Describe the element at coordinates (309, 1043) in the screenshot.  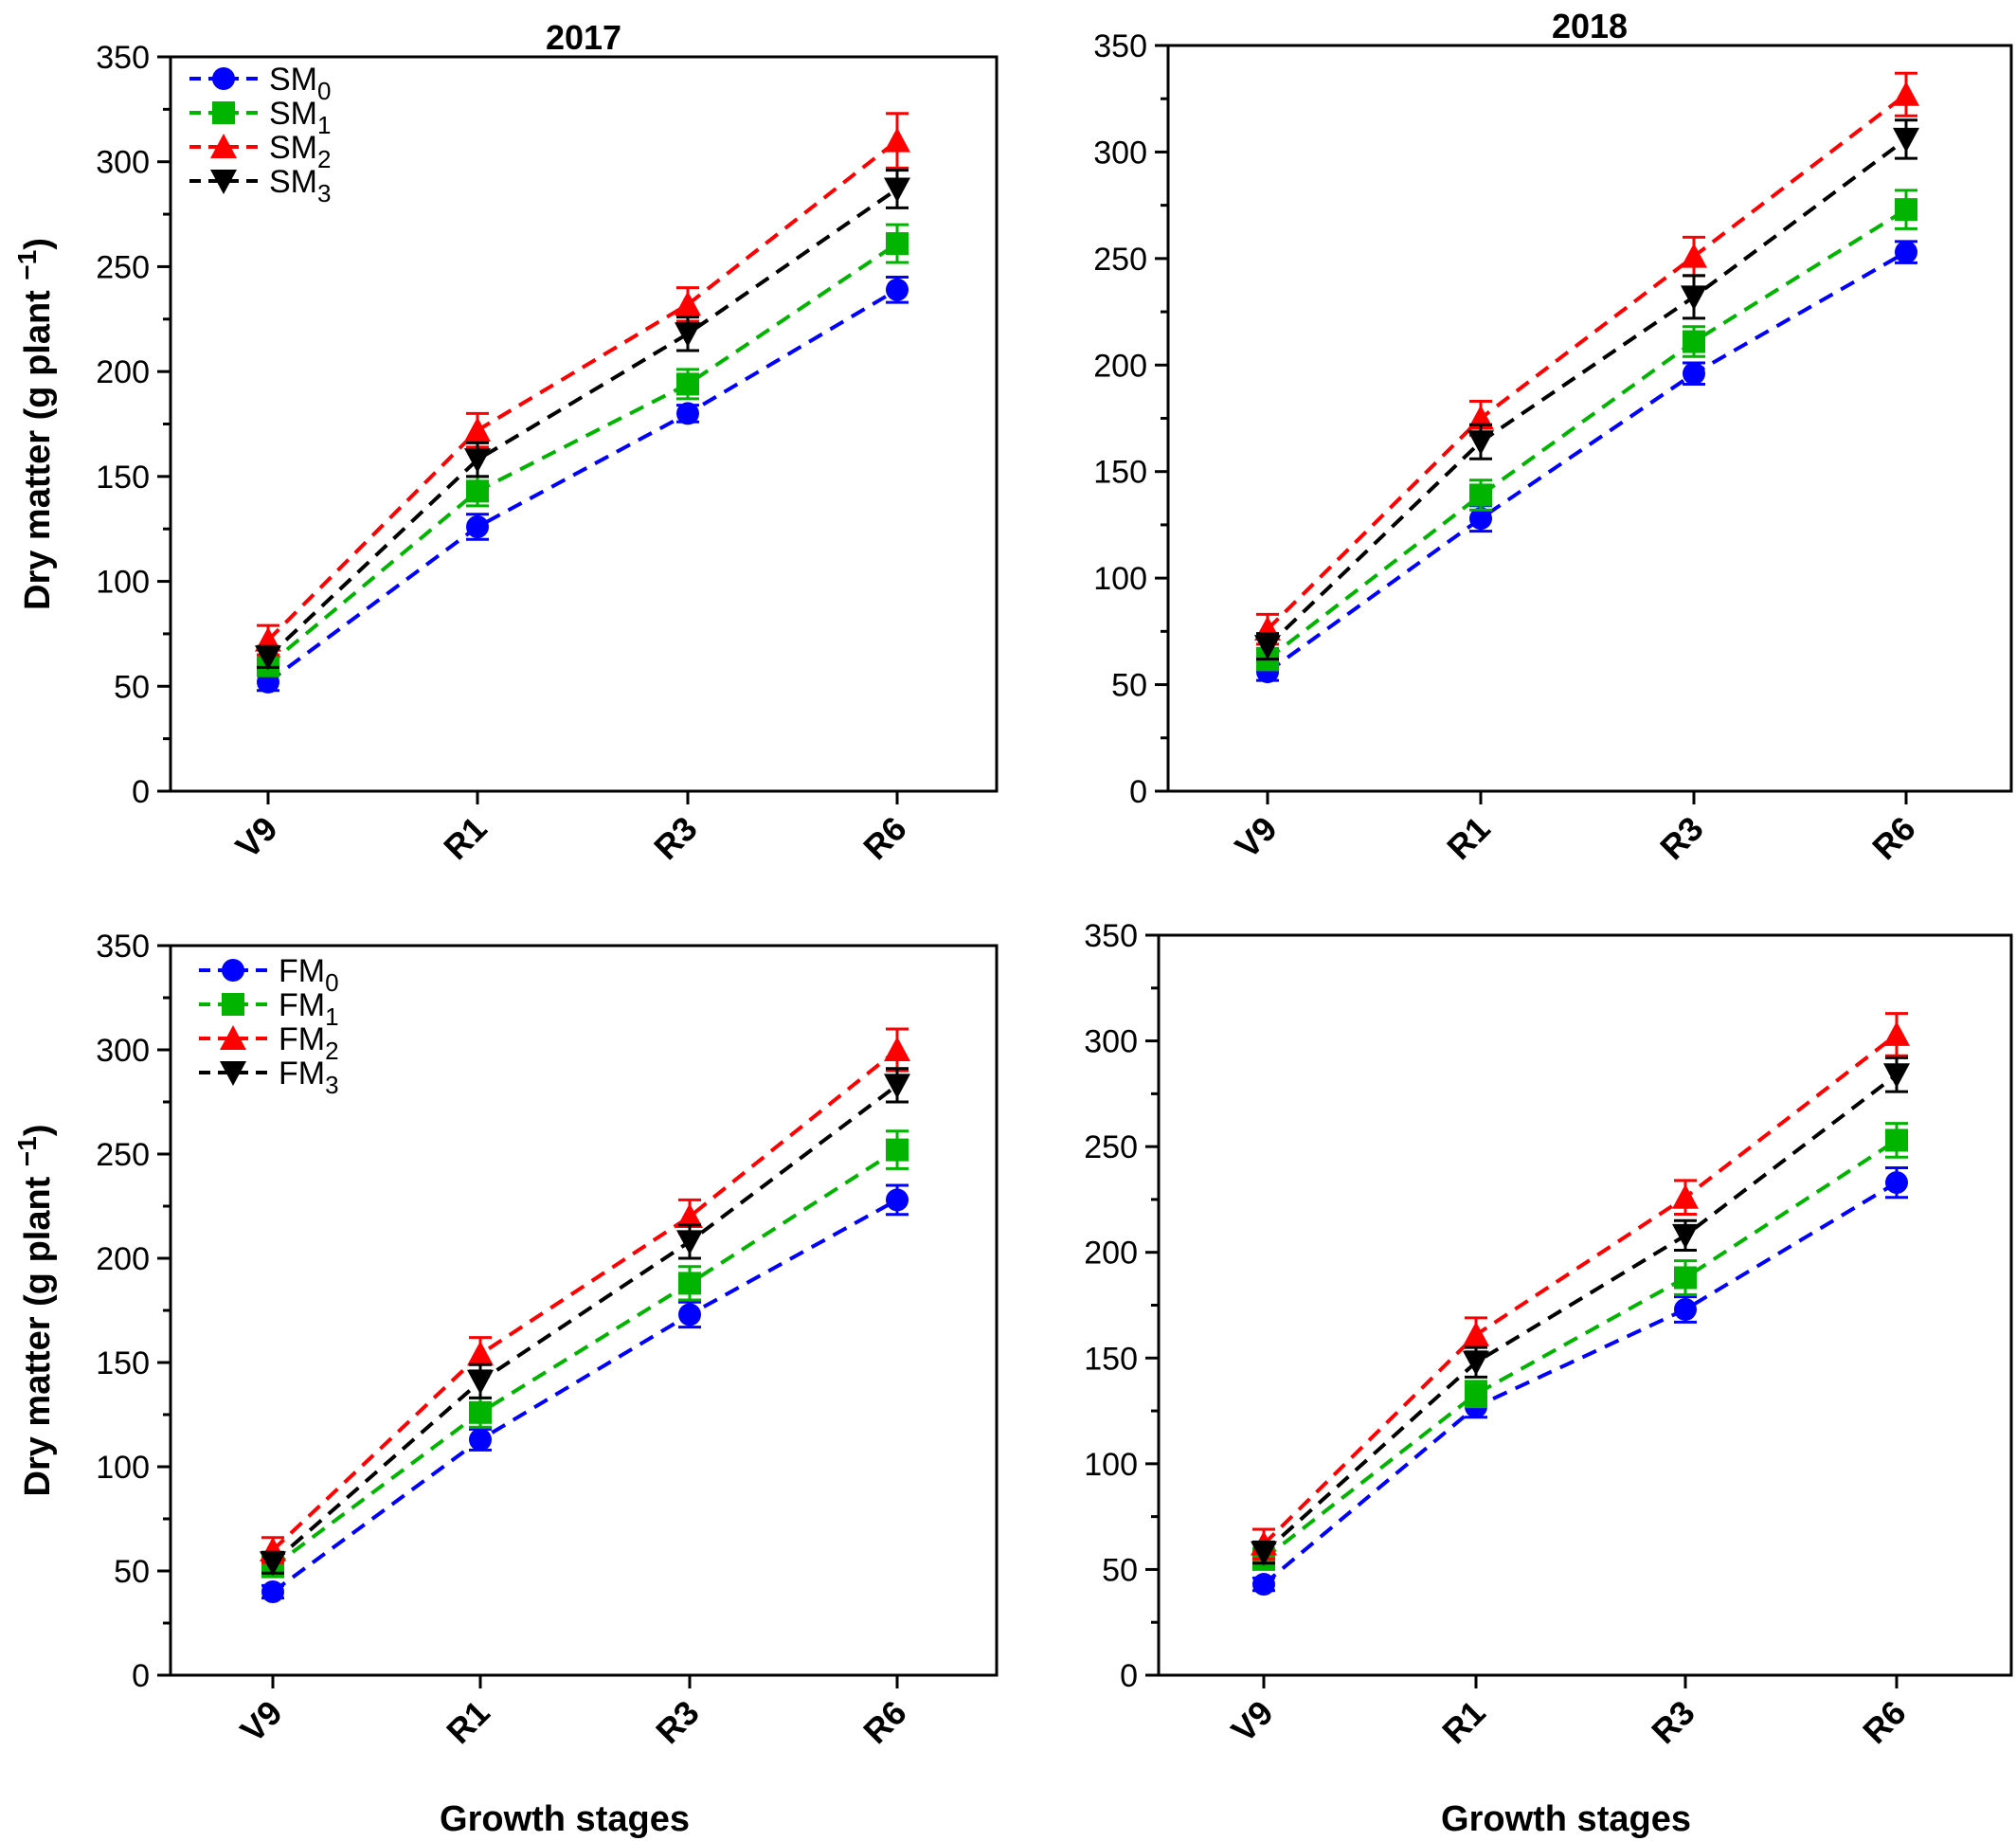
I see `legend-entry: FM2` at that location.